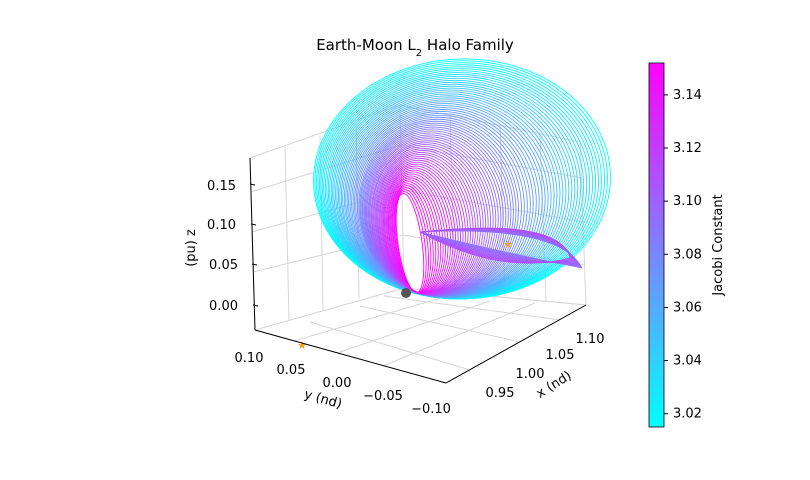 This screenshot has width=810, height=480. Describe the element at coordinates (221, 225) in the screenshot. I see `z-tick-label: 0.10` at that location.